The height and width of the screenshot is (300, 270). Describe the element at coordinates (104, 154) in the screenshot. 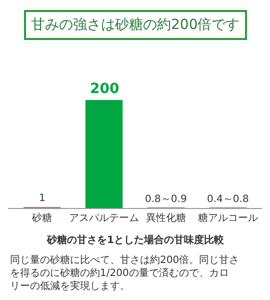

I see `bar` at that location.